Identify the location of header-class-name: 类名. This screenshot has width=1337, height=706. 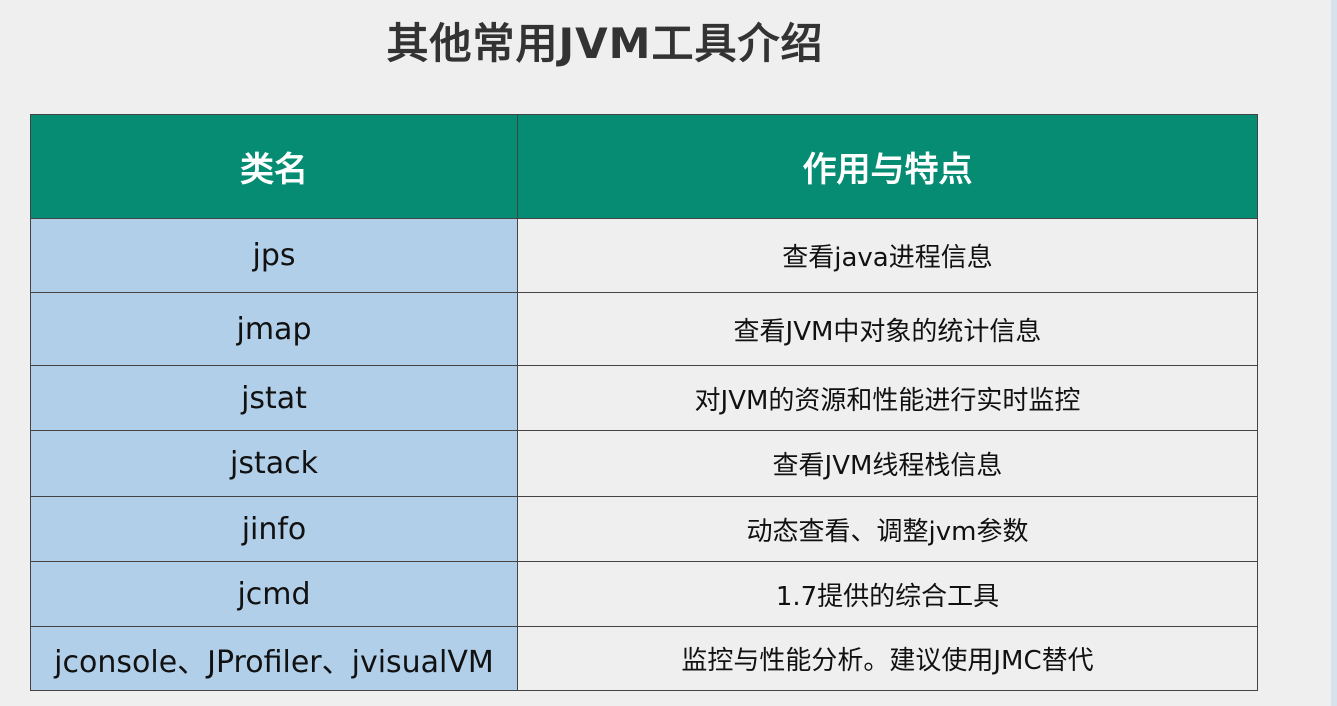
(274, 166).